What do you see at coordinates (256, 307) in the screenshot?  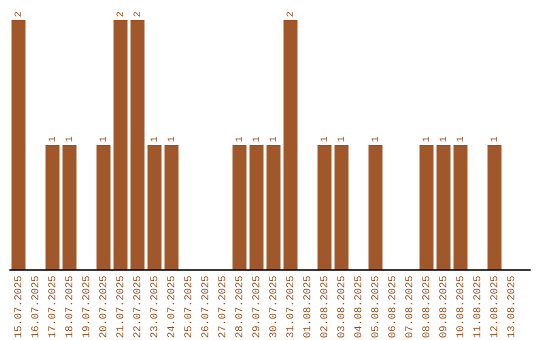 I see `x-tick-label: 29.07.2025` at bounding box center [256, 307].